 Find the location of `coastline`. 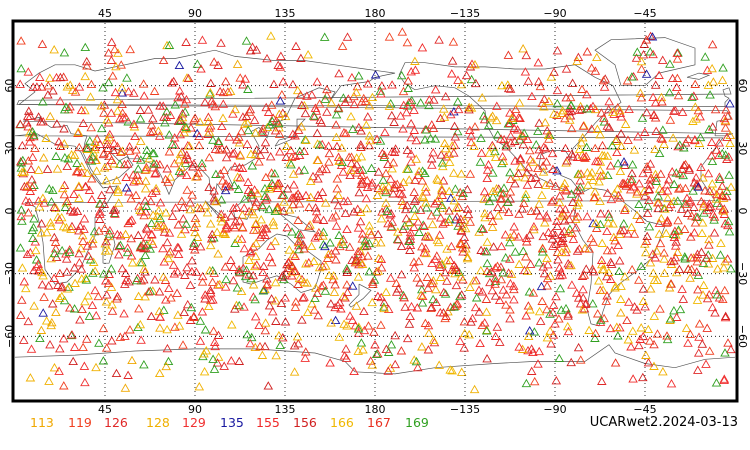

coastline is located at coordinates (360, 295).